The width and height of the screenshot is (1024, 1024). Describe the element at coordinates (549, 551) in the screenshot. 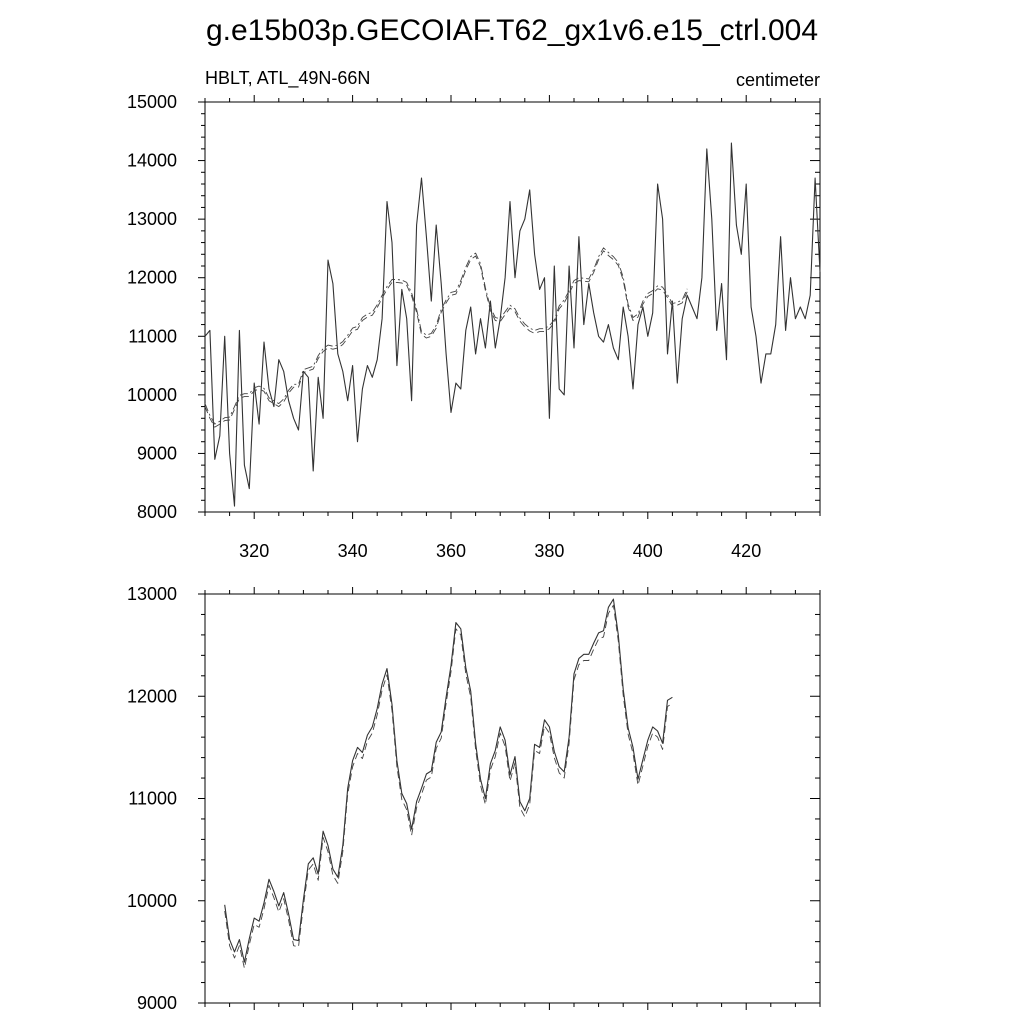

I see `x-tick-label: 380` at that location.